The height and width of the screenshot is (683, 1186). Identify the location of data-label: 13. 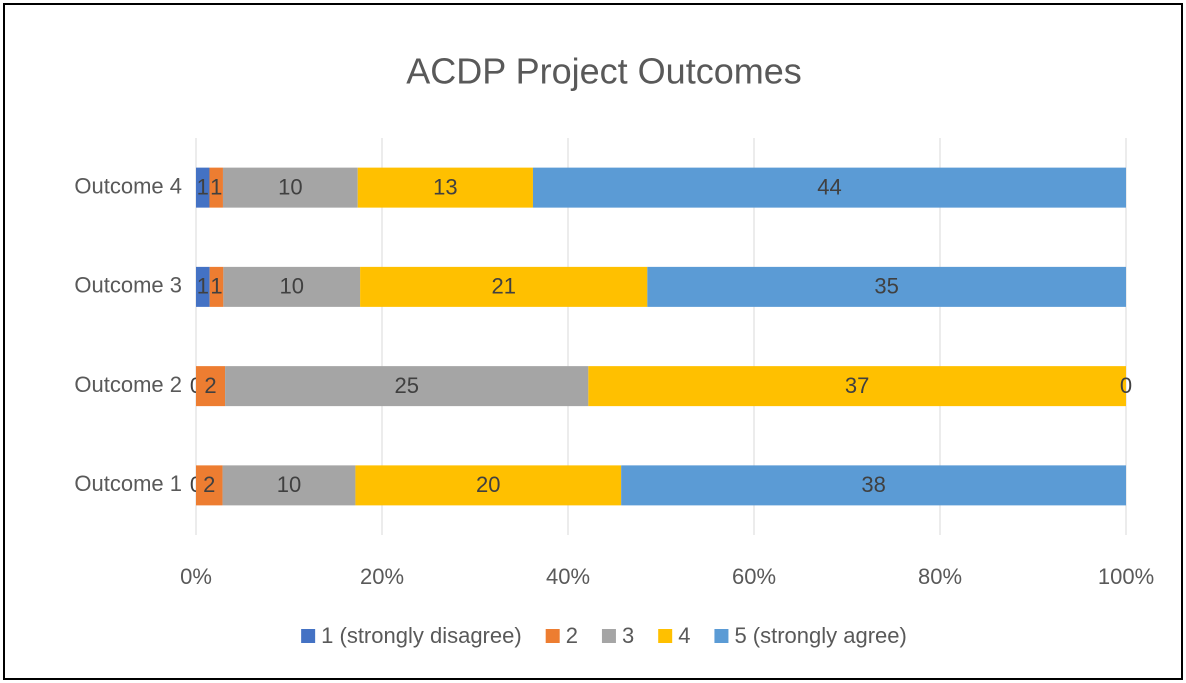
(445, 186).